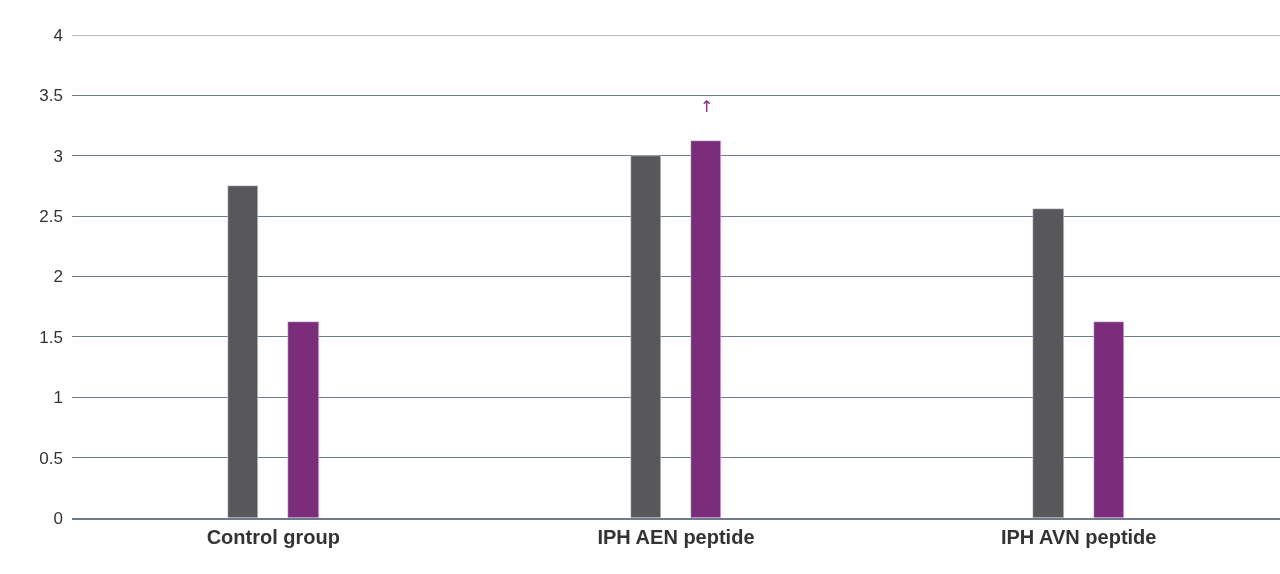 This screenshot has width=1280, height=574. I want to click on y-tick-label: 4, so click(58, 35).